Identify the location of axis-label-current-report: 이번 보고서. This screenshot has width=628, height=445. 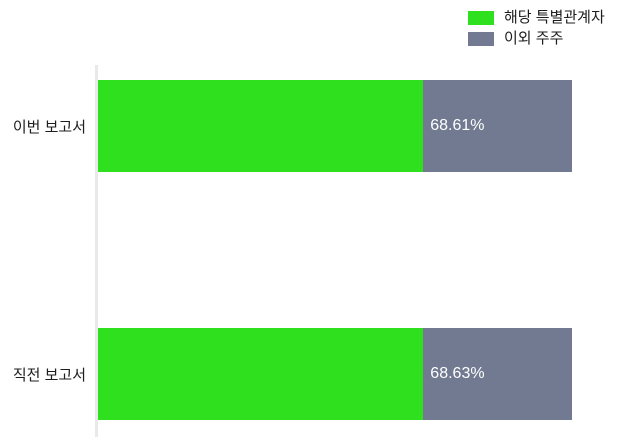
(49, 127).